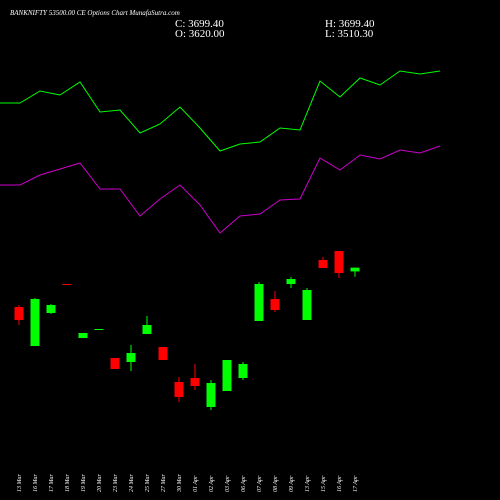 This screenshot has width=500, height=500. I want to click on x-tick-label: 15 Apr, so click(324, 483).